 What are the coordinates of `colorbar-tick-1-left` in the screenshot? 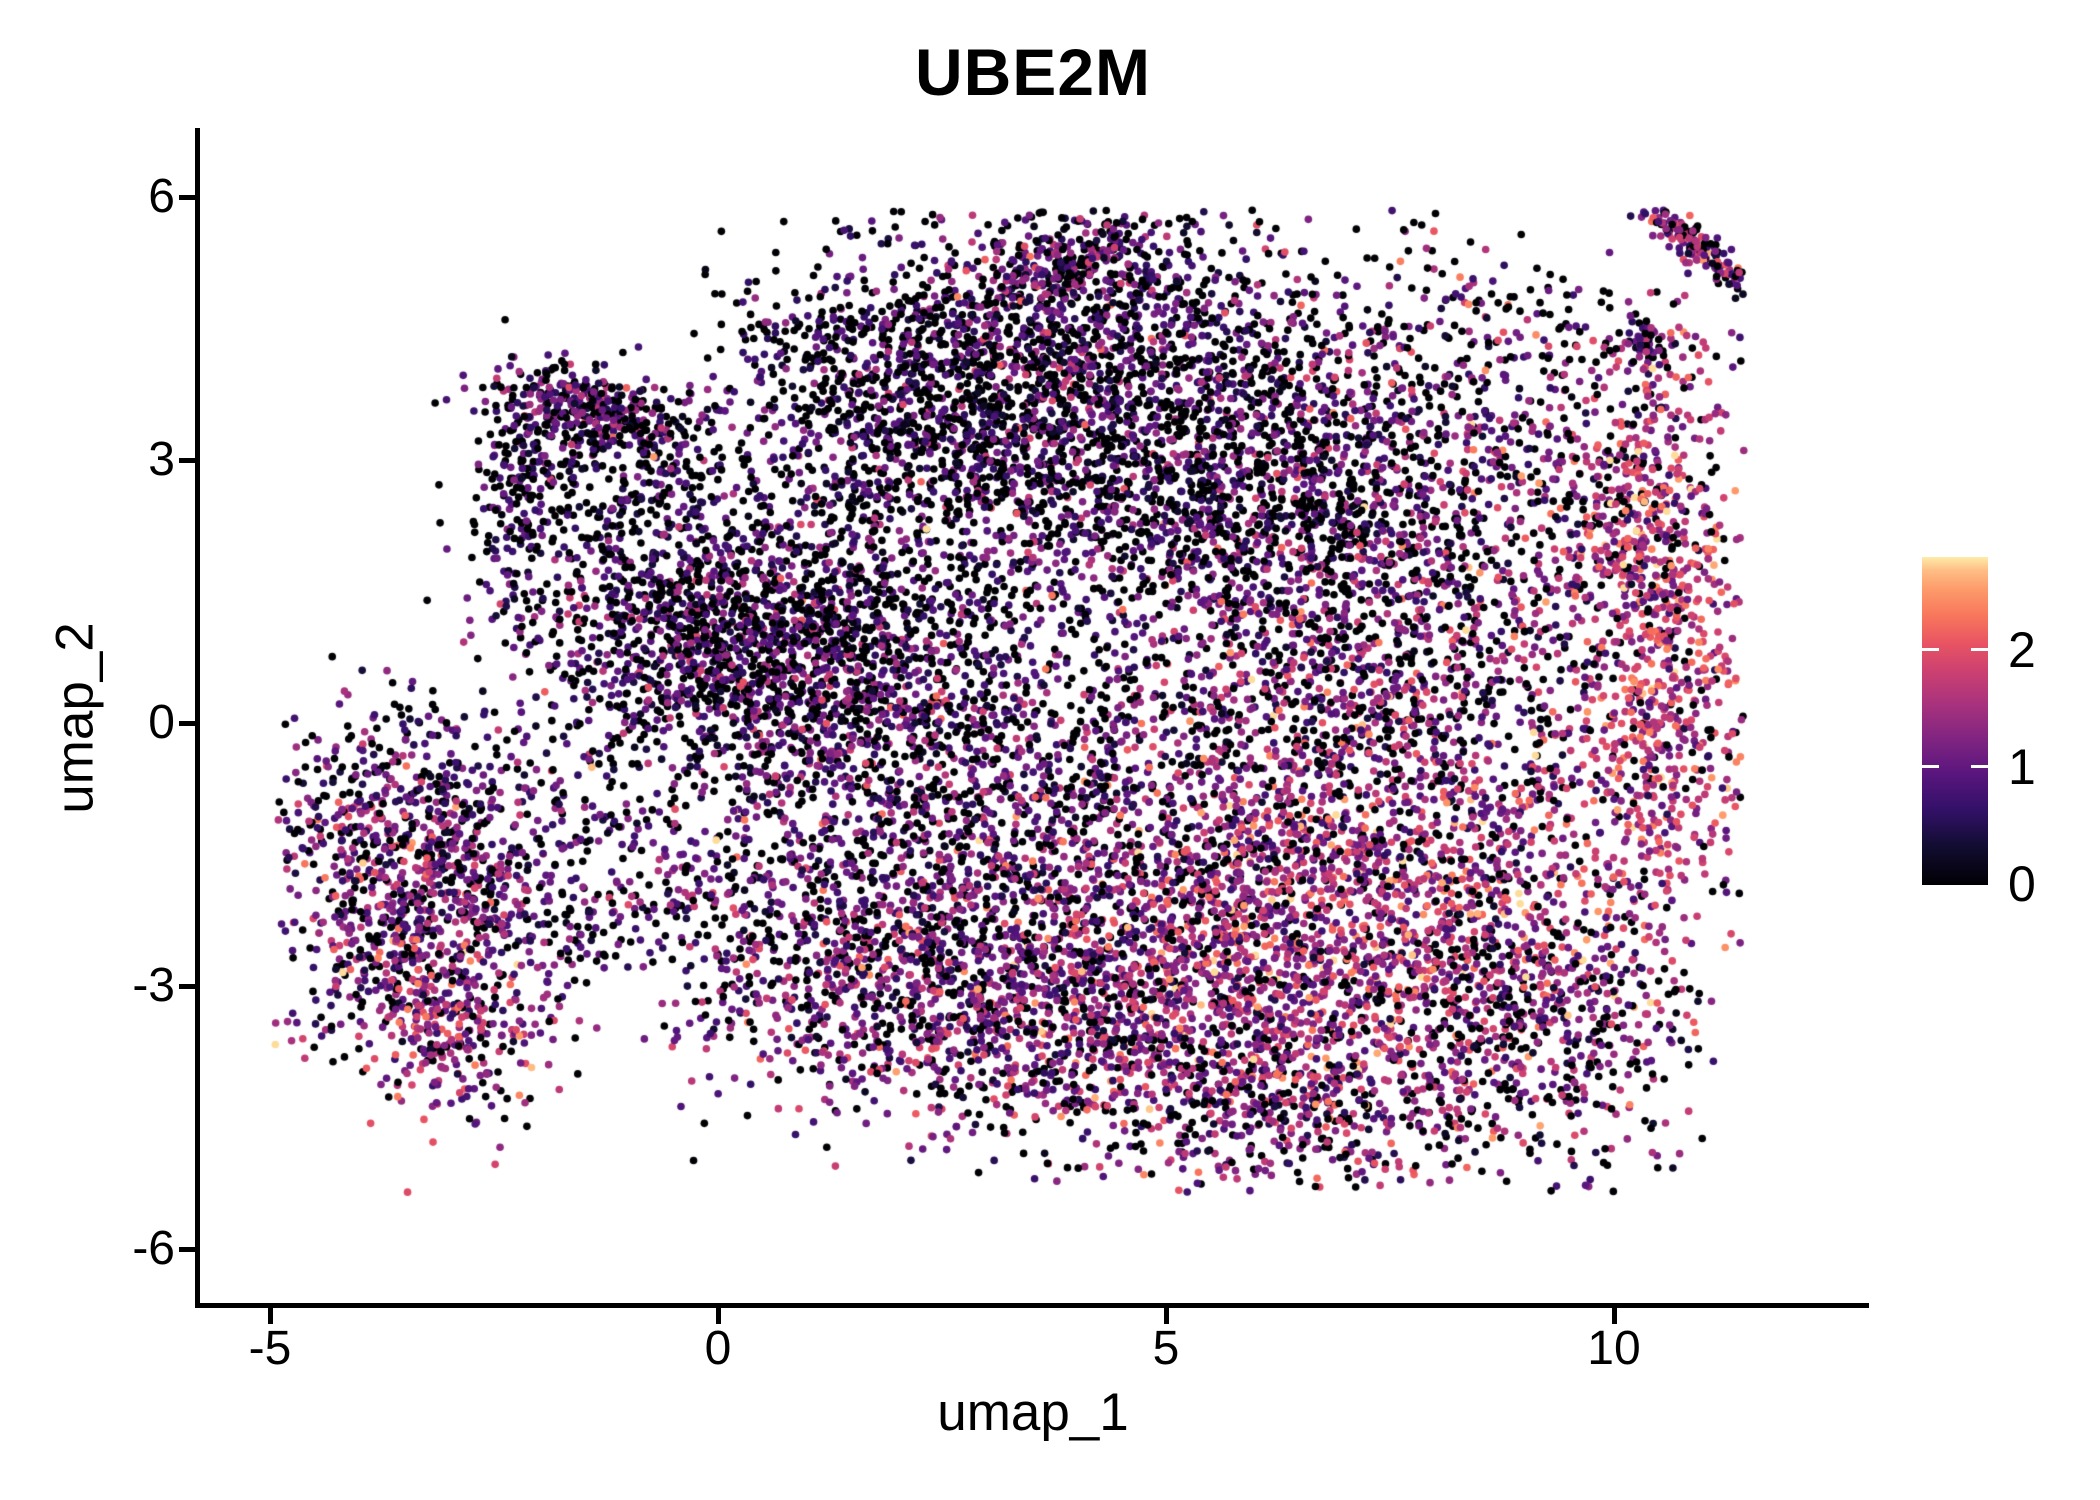 It's located at (1930, 766).